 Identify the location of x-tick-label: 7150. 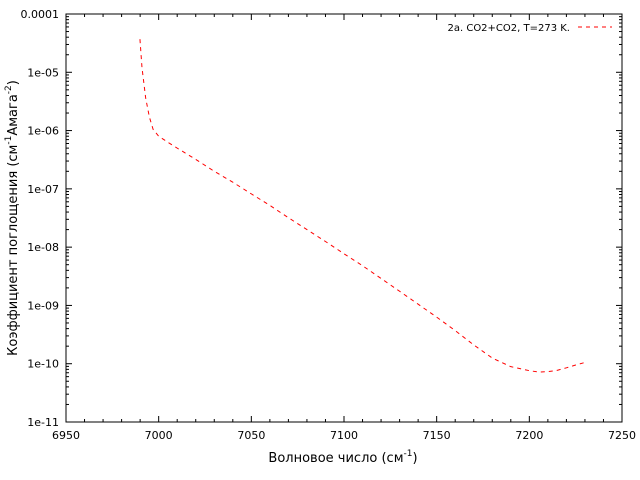
(437, 435).